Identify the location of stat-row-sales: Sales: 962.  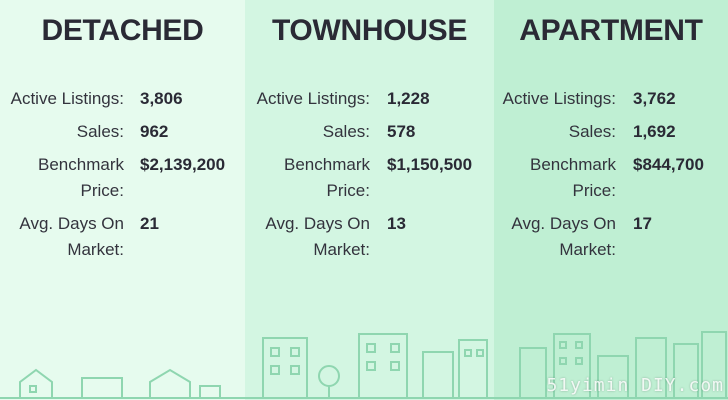
(122, 132).